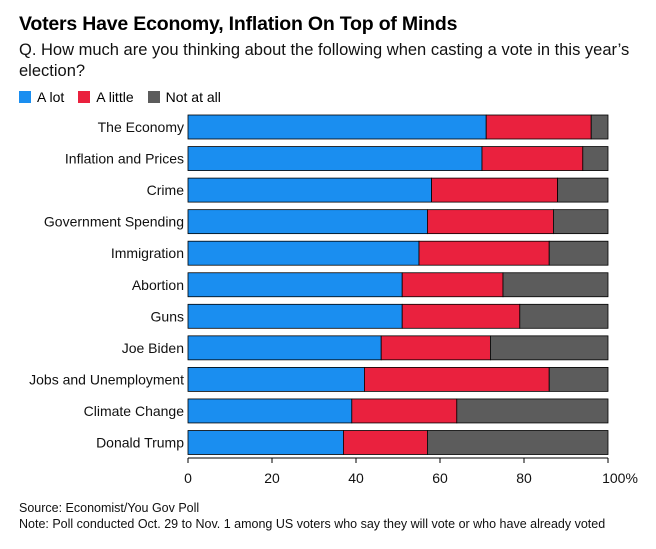  What do you see at coordinates (385, 442) in the screenshot?
I see `bar-a-little-donald-trump` at bounding box center [385, 442].